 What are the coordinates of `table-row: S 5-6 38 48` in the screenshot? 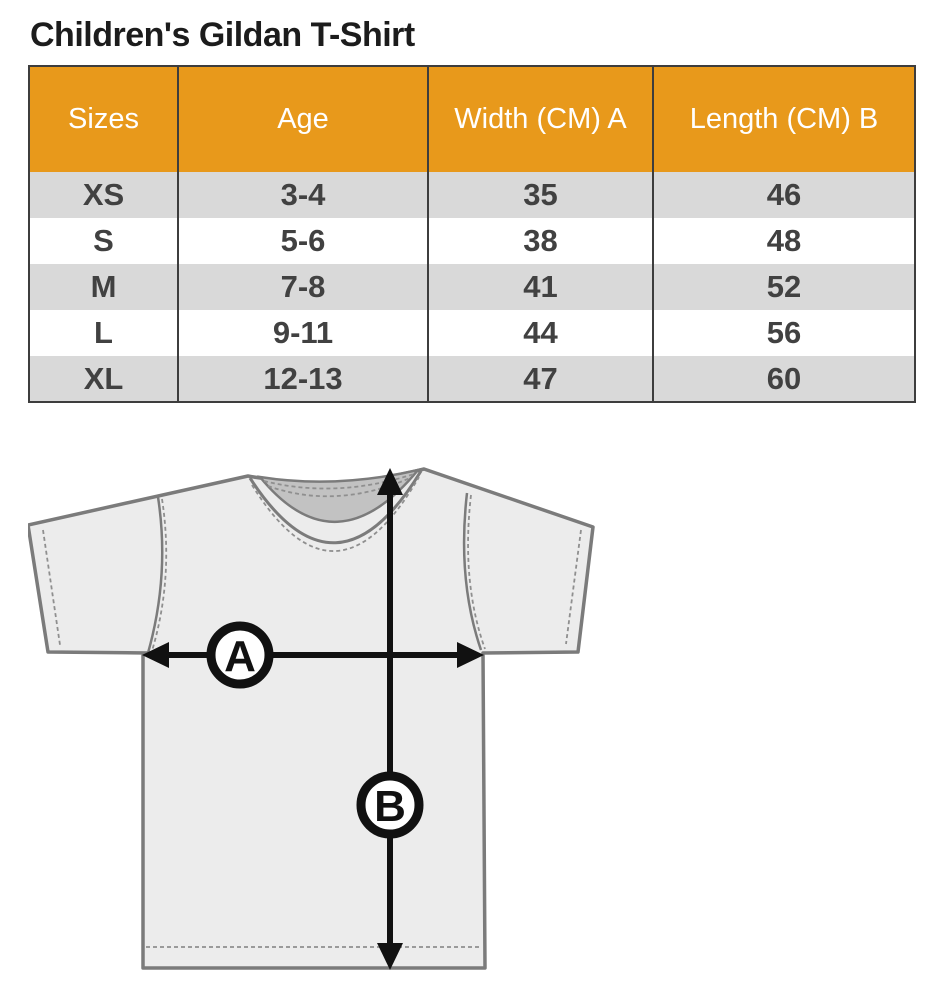 It's located at (472, 241).